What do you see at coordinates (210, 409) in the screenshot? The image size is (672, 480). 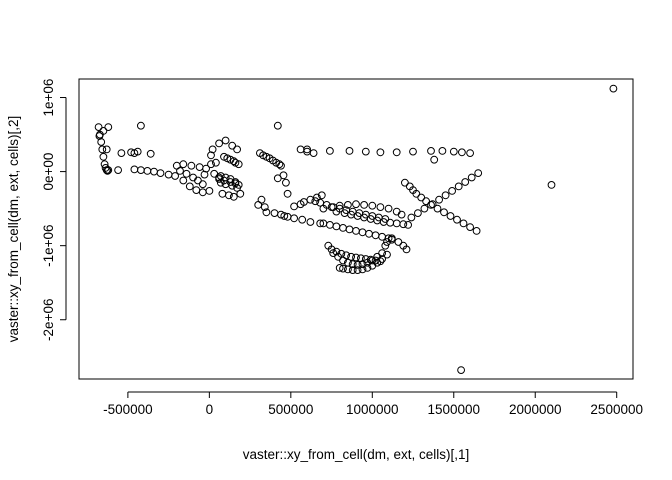 I see `x-tick-label: 0` at bounding box center [210, 409].